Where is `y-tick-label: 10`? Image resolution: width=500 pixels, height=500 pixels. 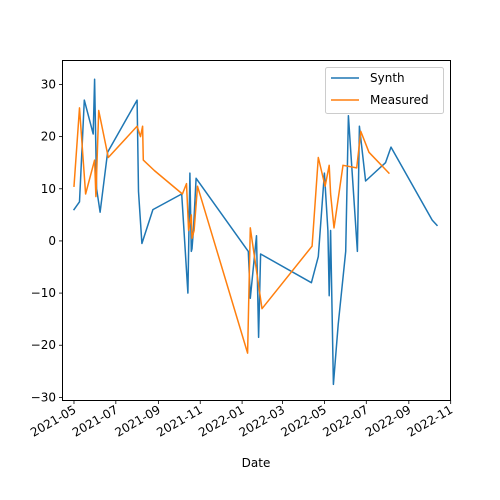
y-tick-label: 10 is located at coordinates (48, 189).